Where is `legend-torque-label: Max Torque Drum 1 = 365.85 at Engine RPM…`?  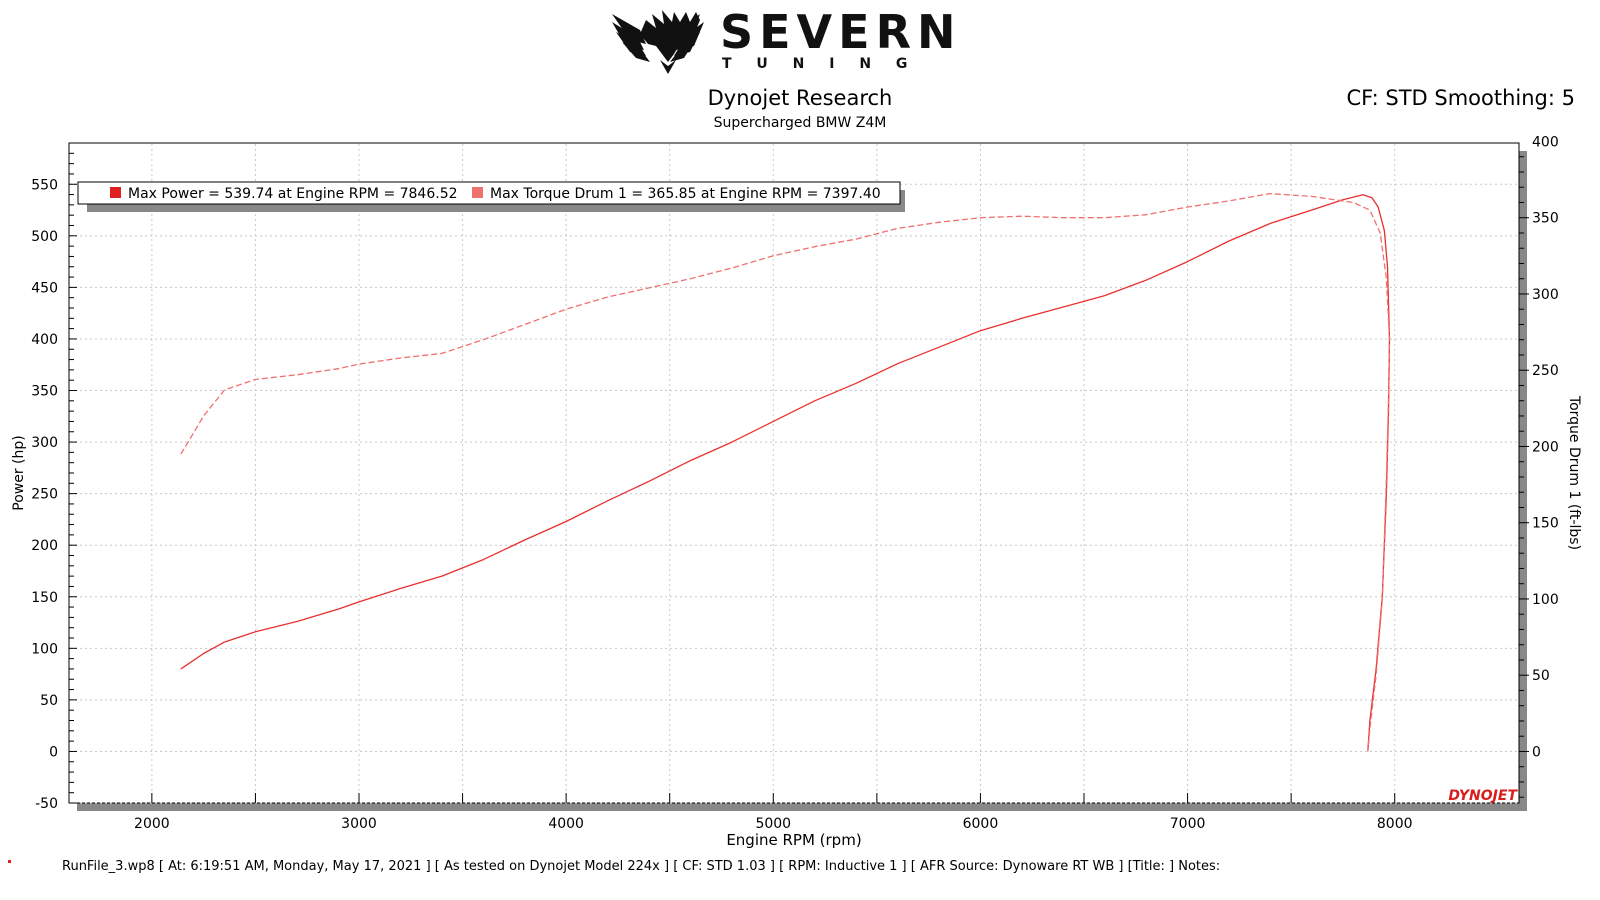
legend-torque-label: Max Torque Drum 1 = 365.85 at Engine RPM… is located at coordinates (685, 194).